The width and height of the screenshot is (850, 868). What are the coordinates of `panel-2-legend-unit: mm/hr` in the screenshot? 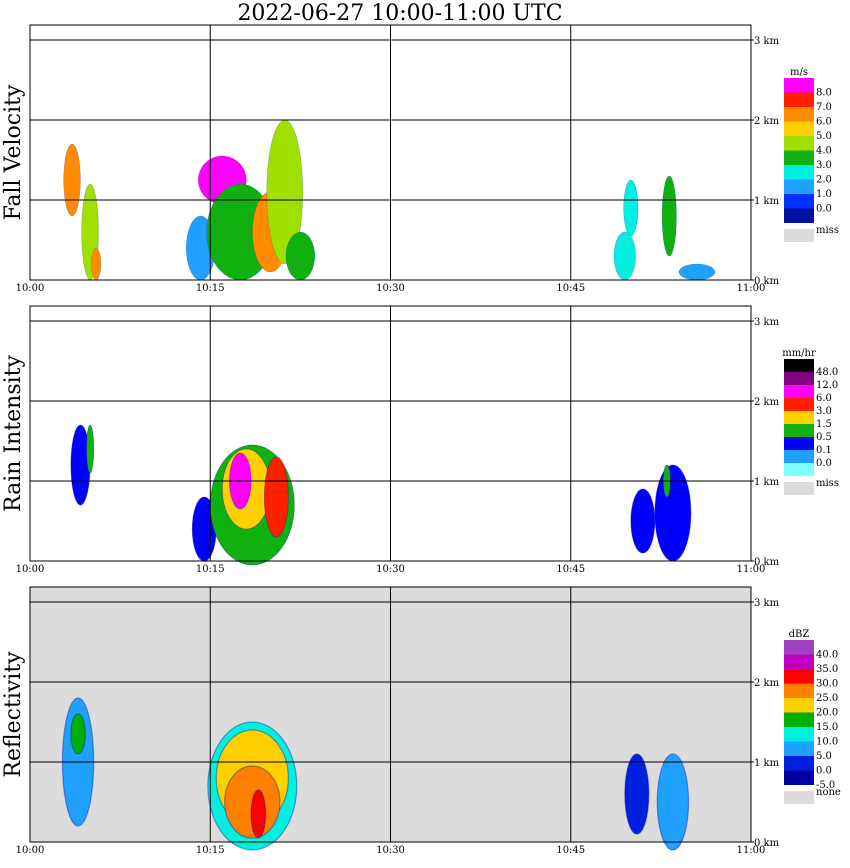 It's located at (799, 353).